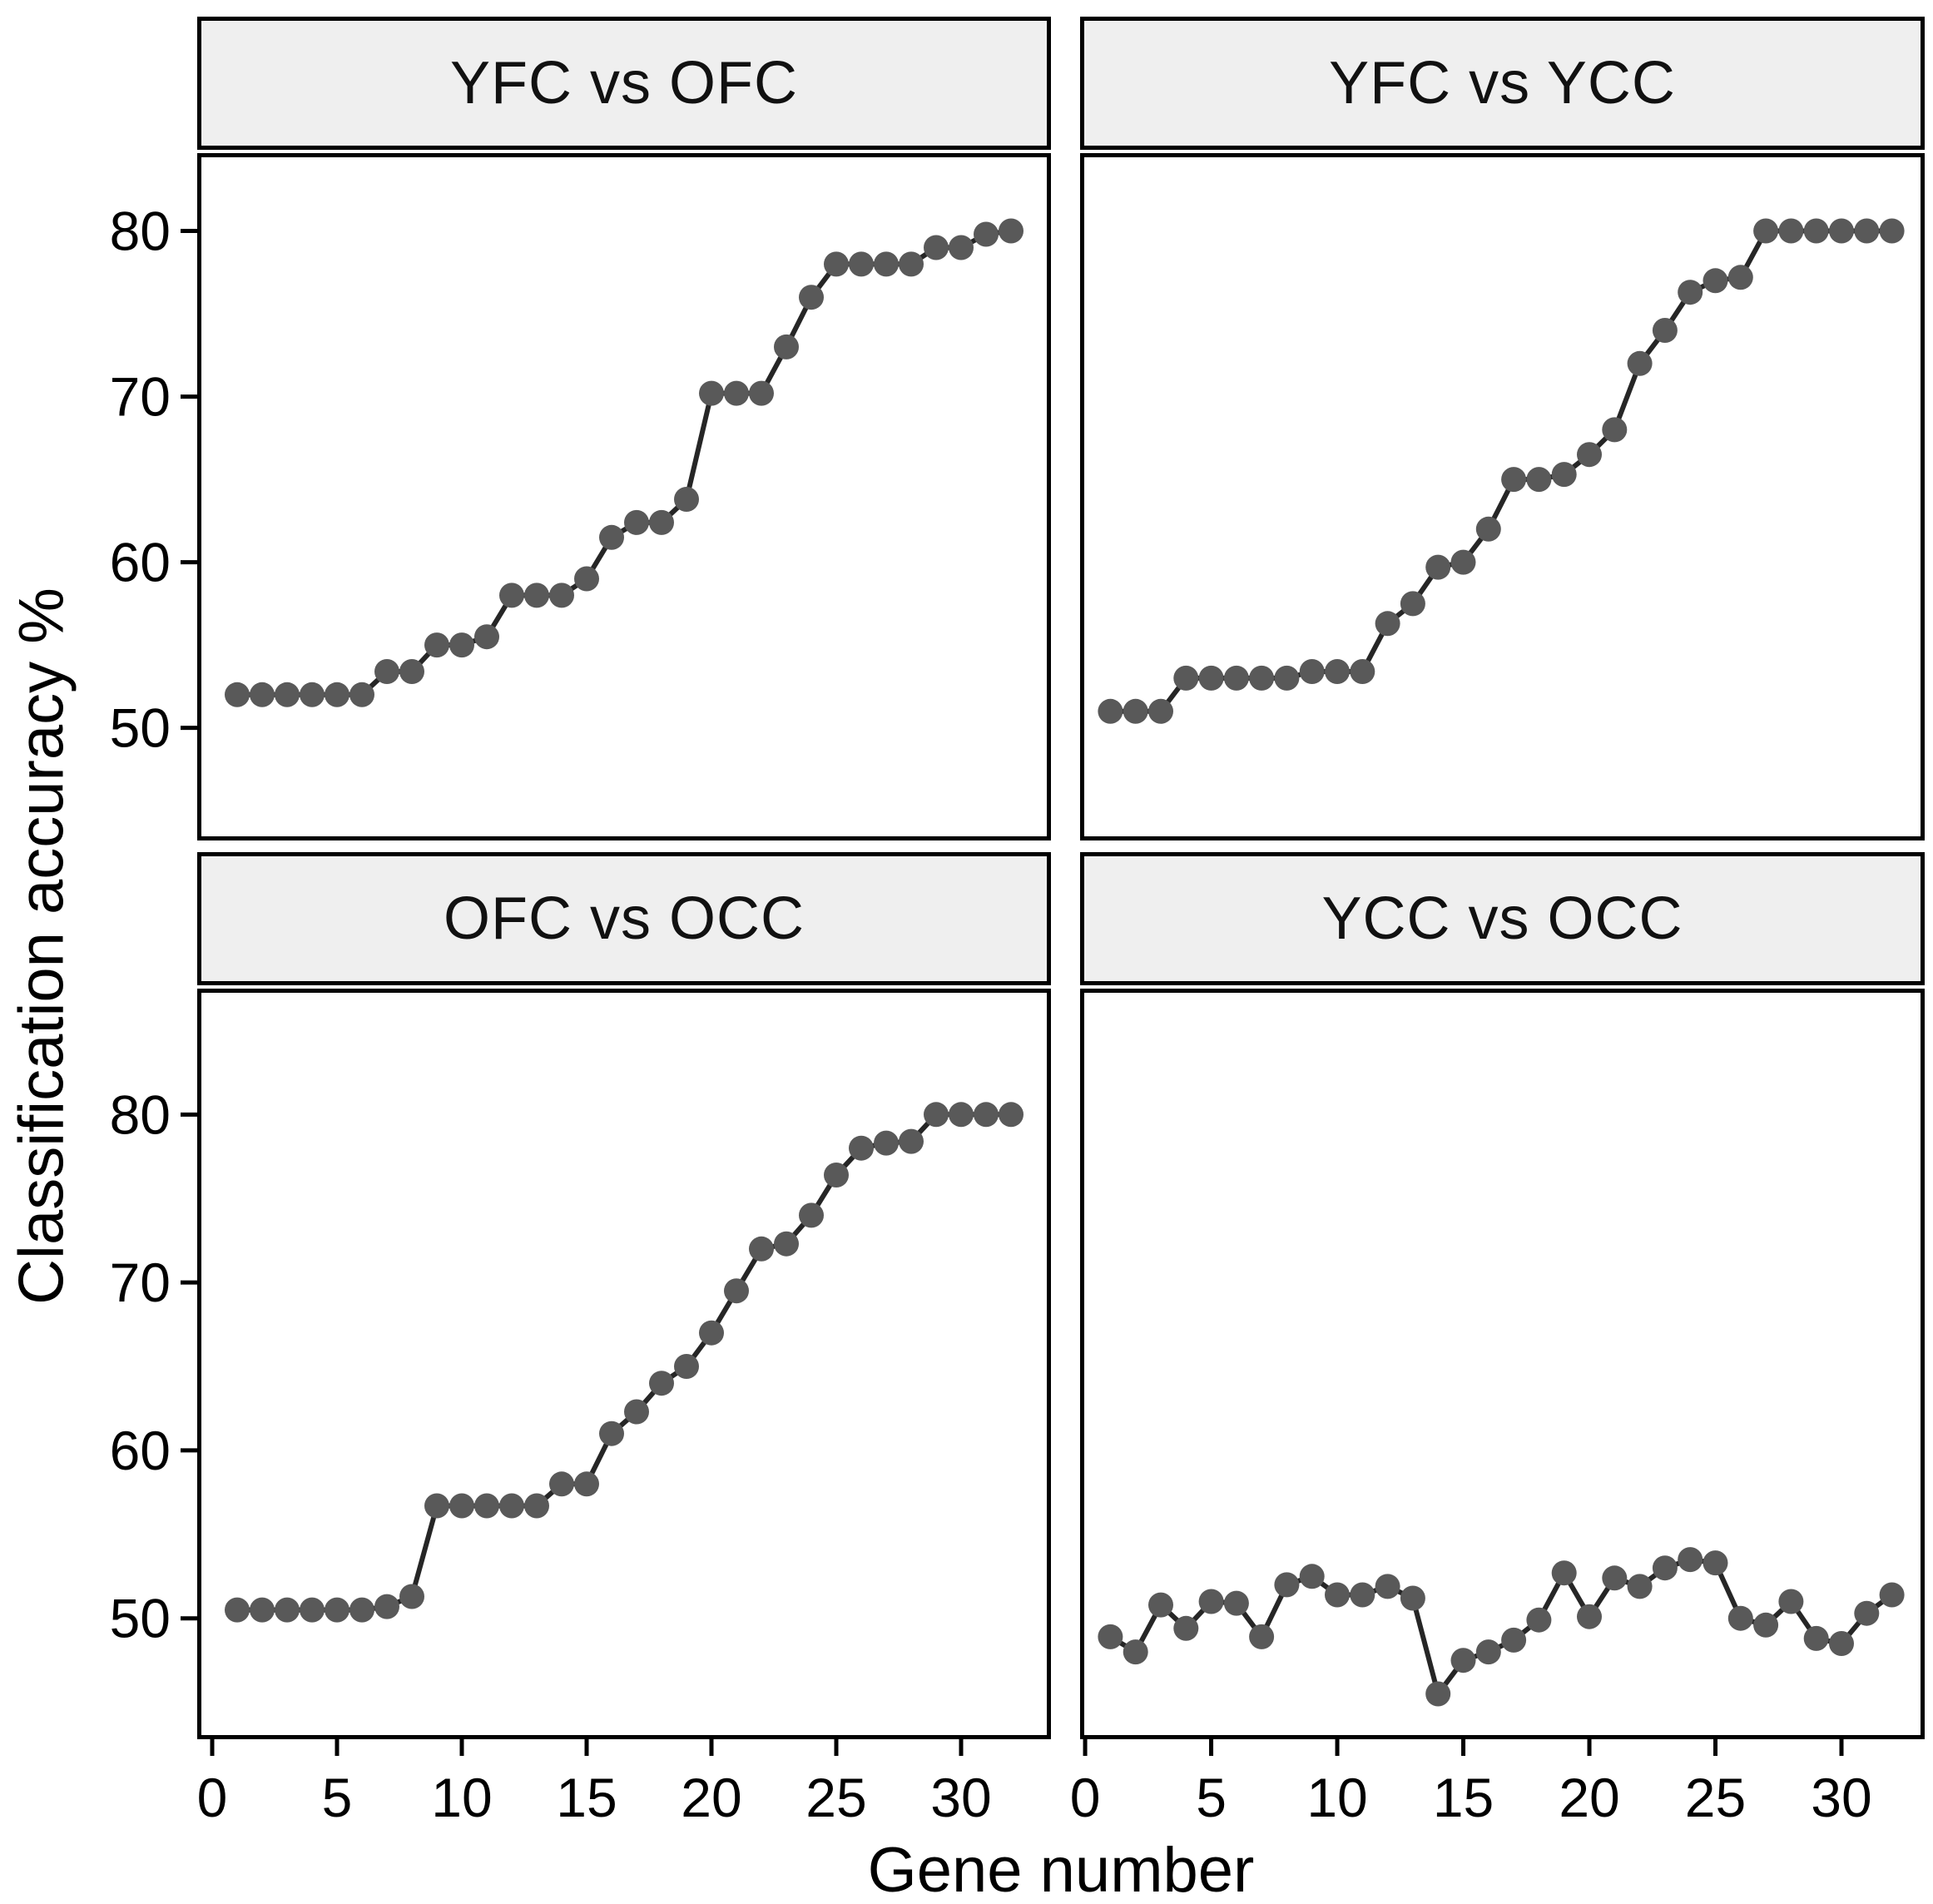 This screenshot has width=1933, height=1904. I want to click on x-tick-label: 0, so click(212, 1797).